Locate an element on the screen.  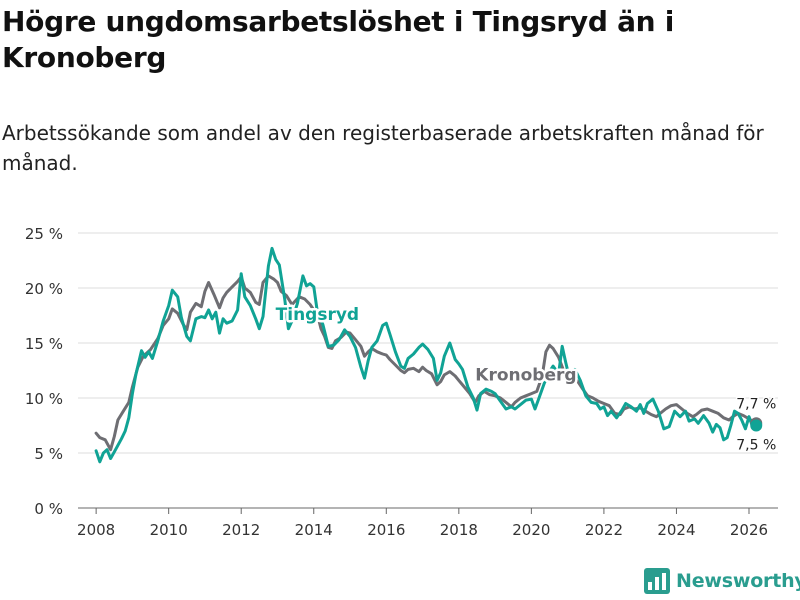
y-tick-label: 10 % is located at coordinates (44, 399).